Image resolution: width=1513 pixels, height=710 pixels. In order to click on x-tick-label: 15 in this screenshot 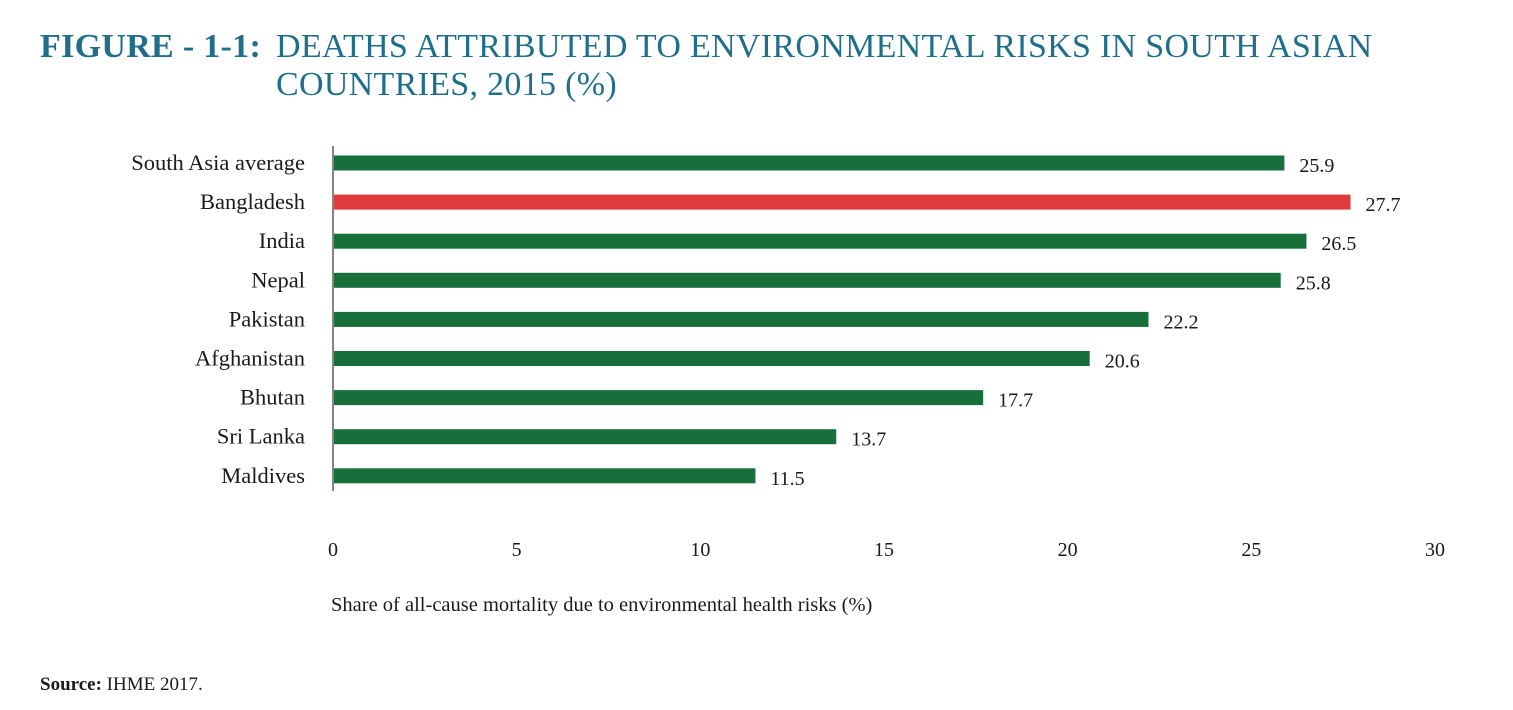, I will do `click(884, 550)`.